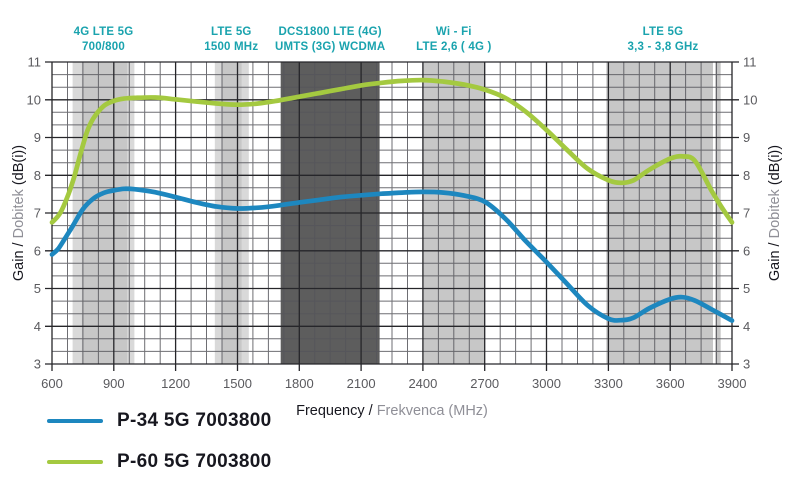 The height and width of the screenshot is (492, 800). What do you see at coordinates (546, 383) in the screenshot?
I see `x-tick-label: 3000` at bounding box center [546, 383].